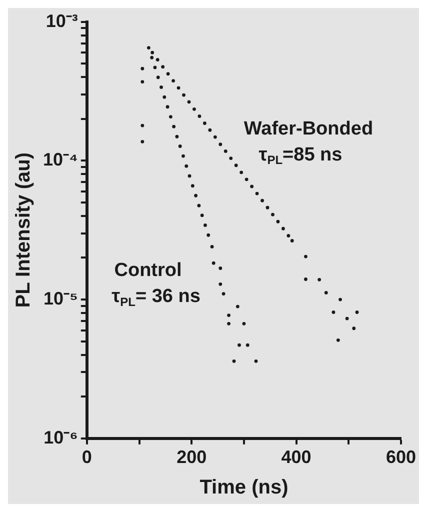 The width and height of the screenshot is (427, 512). Describe the element at coordinates (87, 457) in the screenshot. I see `x-tick-label: 0` at that location.